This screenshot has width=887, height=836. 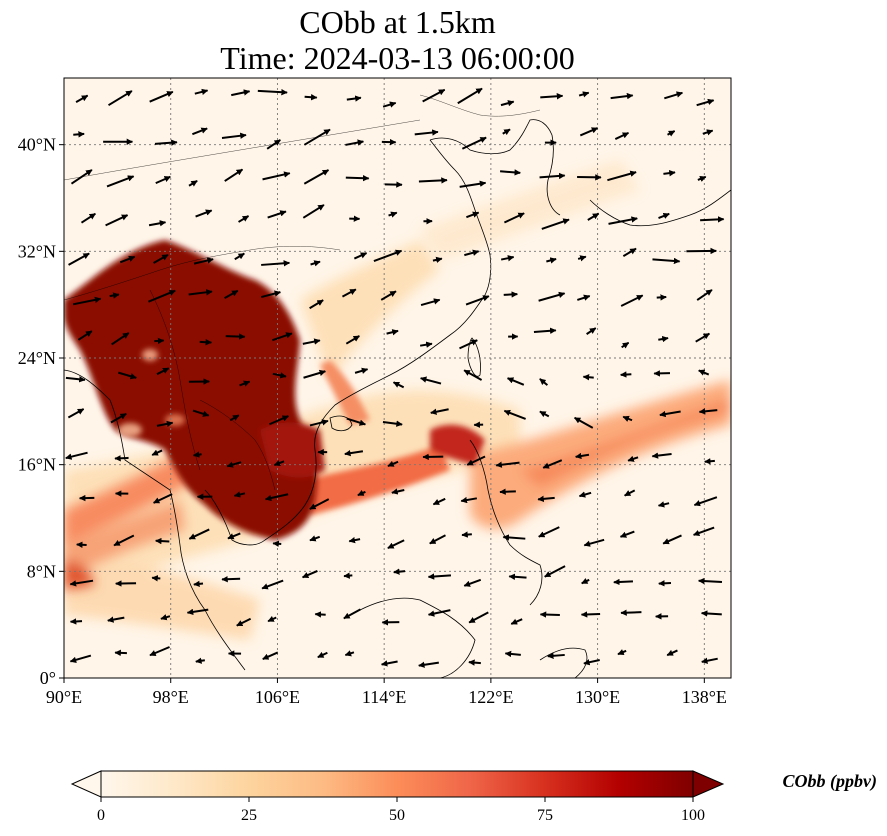 What do you see at coordinates (495, 167) in the screenshot?
I see `coastline-bohai-korea` at bounding box center [495, 167].